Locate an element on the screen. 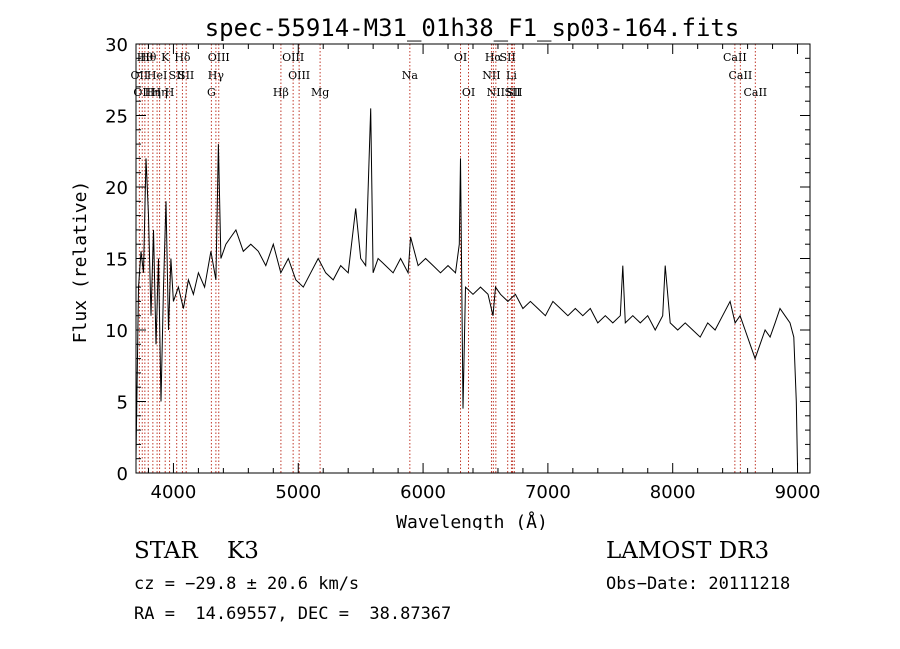 The height and width of the screenshot is (649, 900). line-label-2: Hθ is located at coordinates (145, 57).